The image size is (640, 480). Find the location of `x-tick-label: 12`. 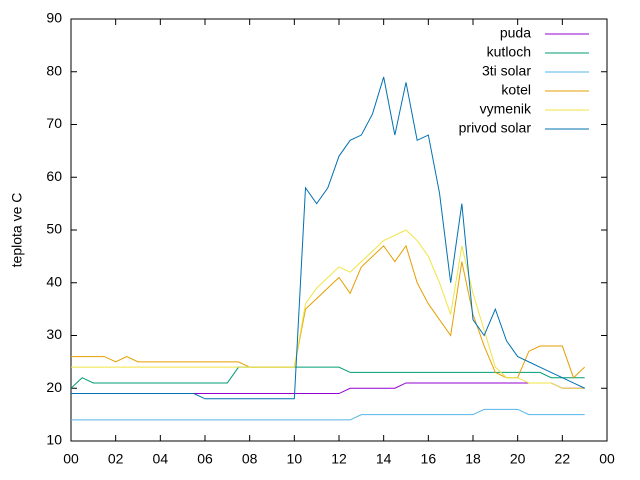

x-tick-label: 12 is located at coordinates (339, 459).